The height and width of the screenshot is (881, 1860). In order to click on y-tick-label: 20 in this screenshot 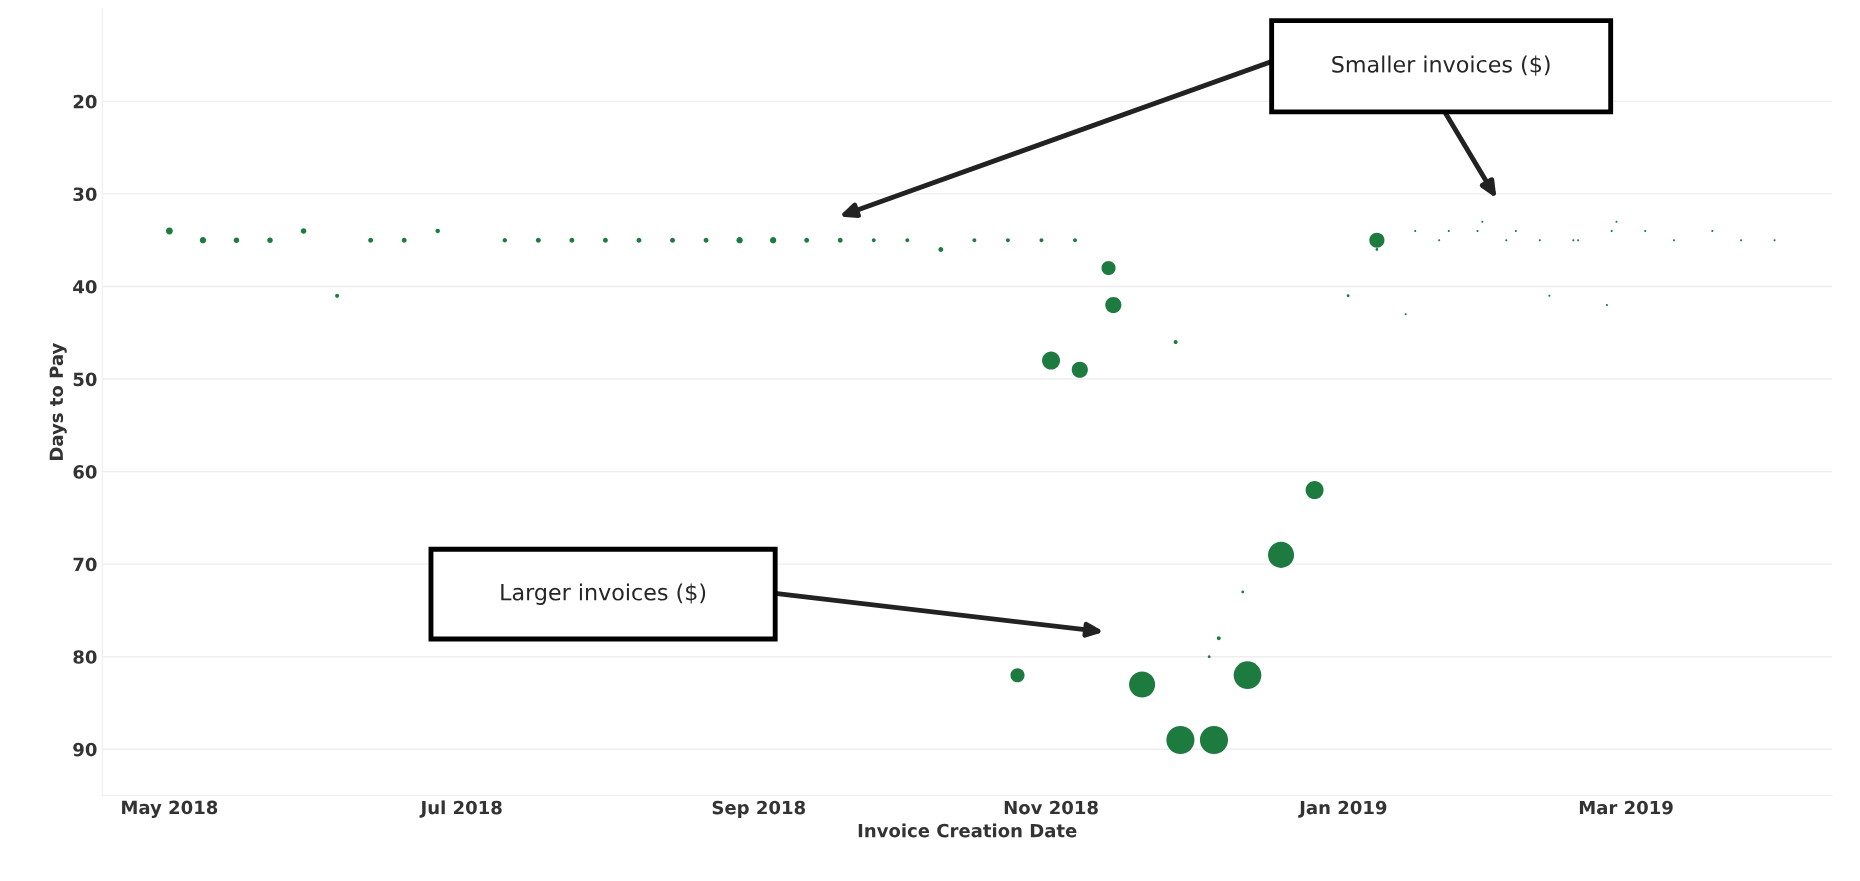, I will do `click(85, 101)`.